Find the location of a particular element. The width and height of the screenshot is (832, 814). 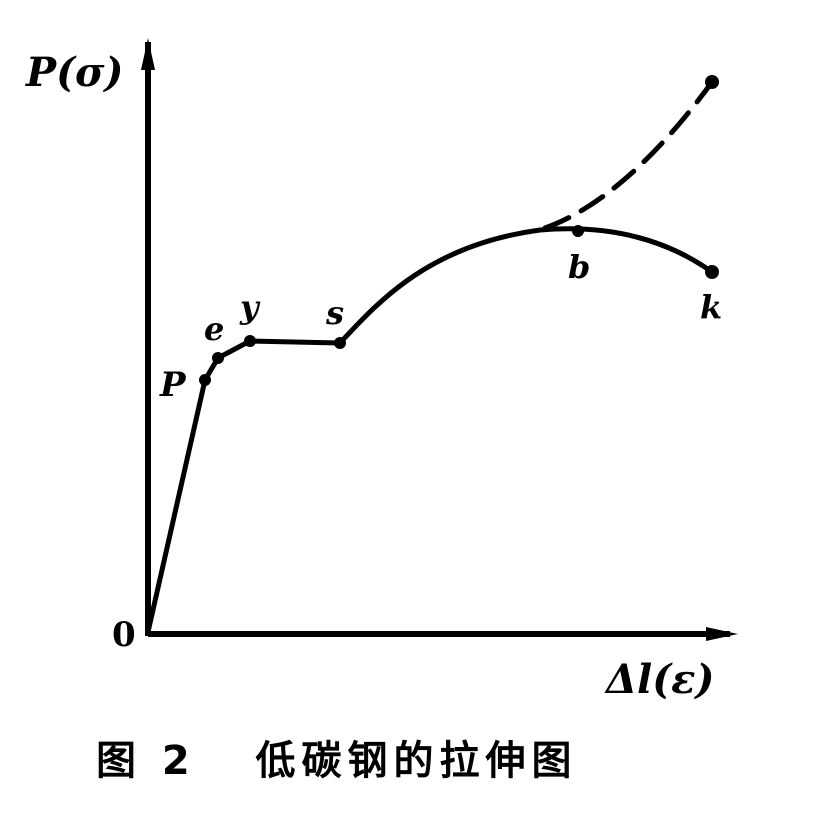

x-axis-label: Δl(ε) is located at coordinates (659, 679).